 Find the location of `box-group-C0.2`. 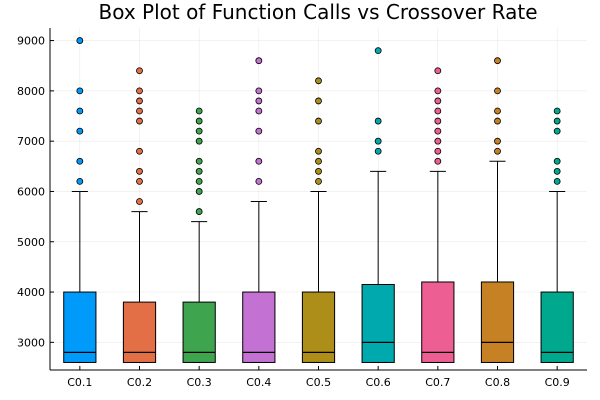

box-group-C0.2 is located at coordinates (139, 215).